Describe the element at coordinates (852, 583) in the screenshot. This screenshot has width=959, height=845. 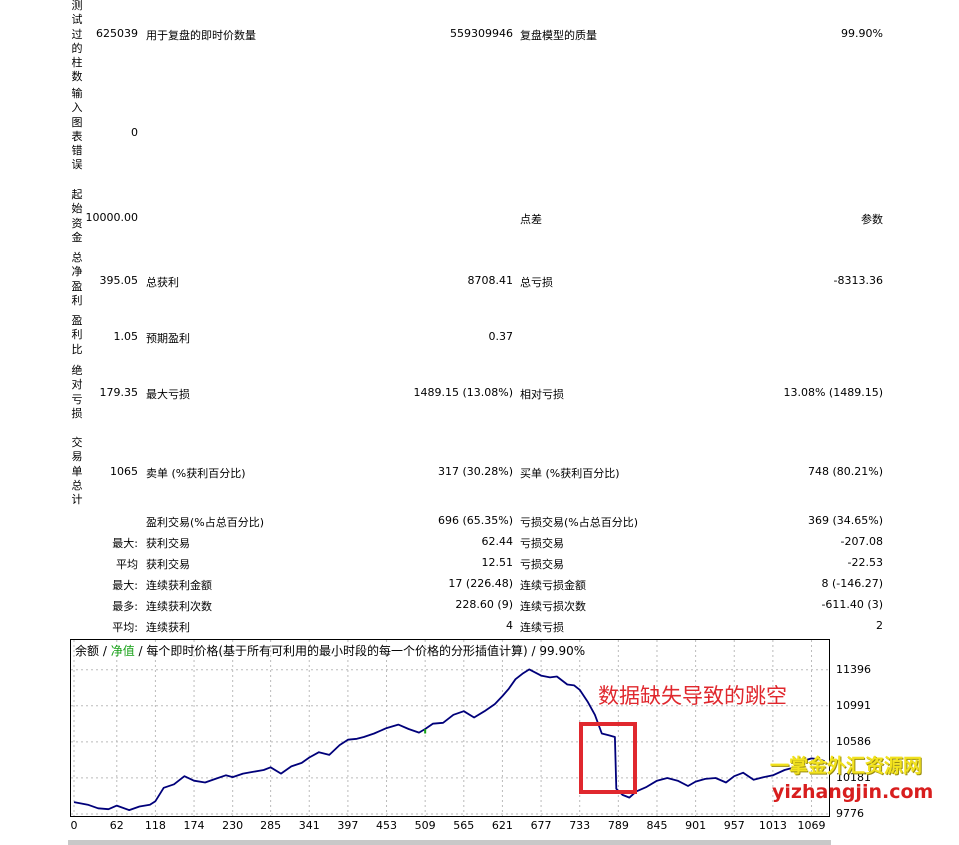
I see `row-right-value: 8 (-146.27)` at that location.